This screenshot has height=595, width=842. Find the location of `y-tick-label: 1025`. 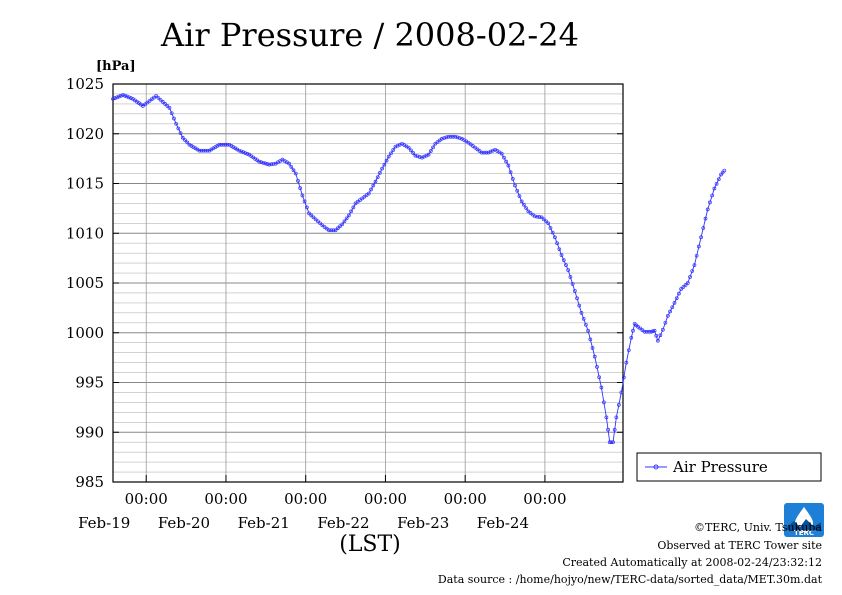

y-tick-label: 1025 is located at coordinates (85, 84).